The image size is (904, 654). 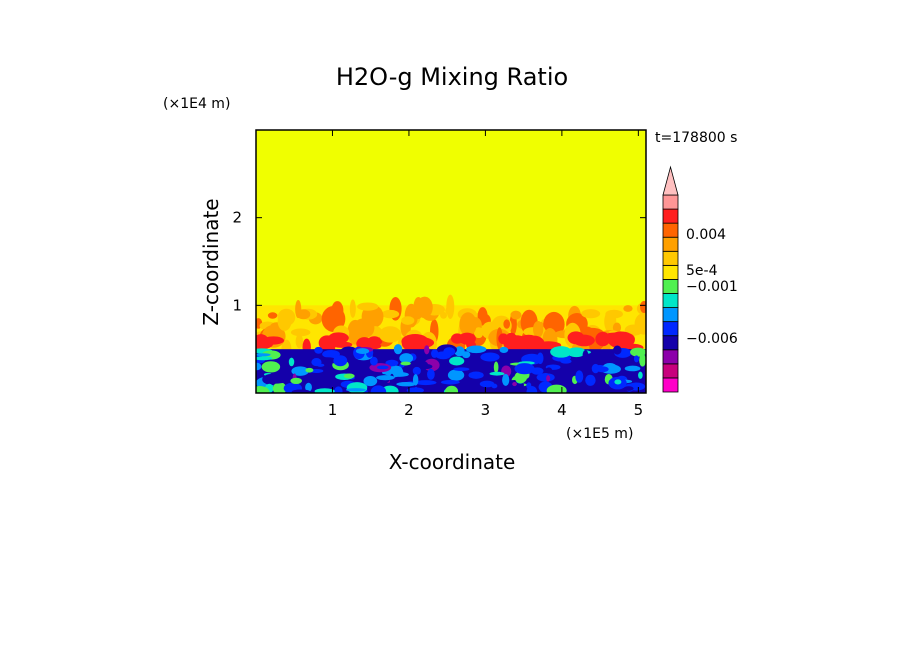 What do you see at coordinates (706, 235) in the screenshot?
I see `colorbar-label: 0.004` at bounding box center [706, 235].